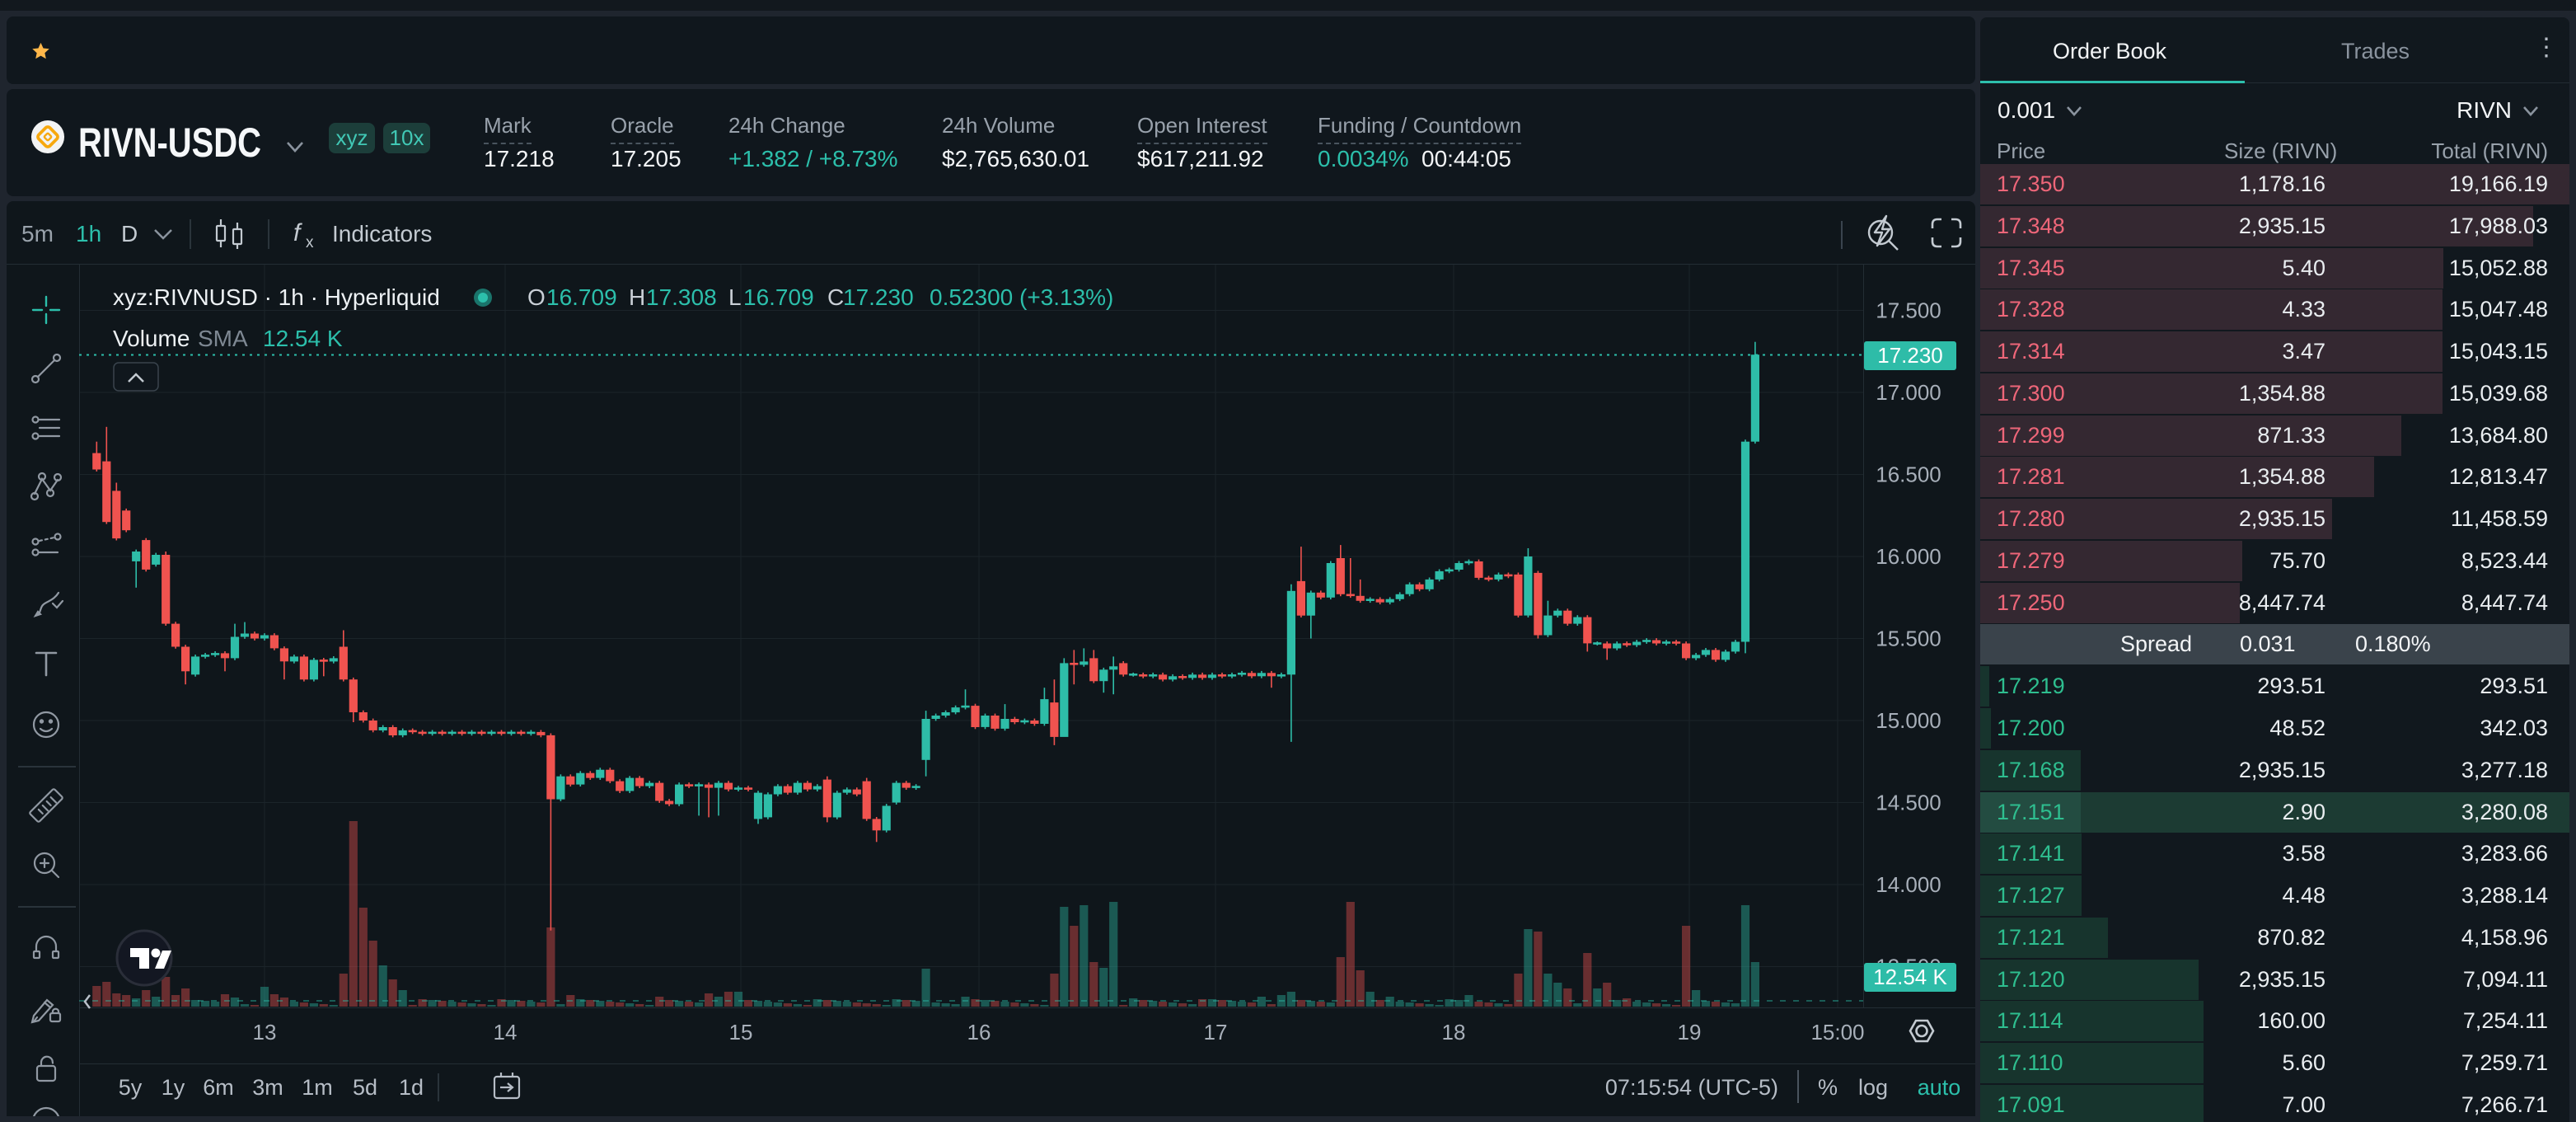  Describe the element at coordinates (1908, 474) in the screenshot. I see `svg-text: 16.500` at that location.